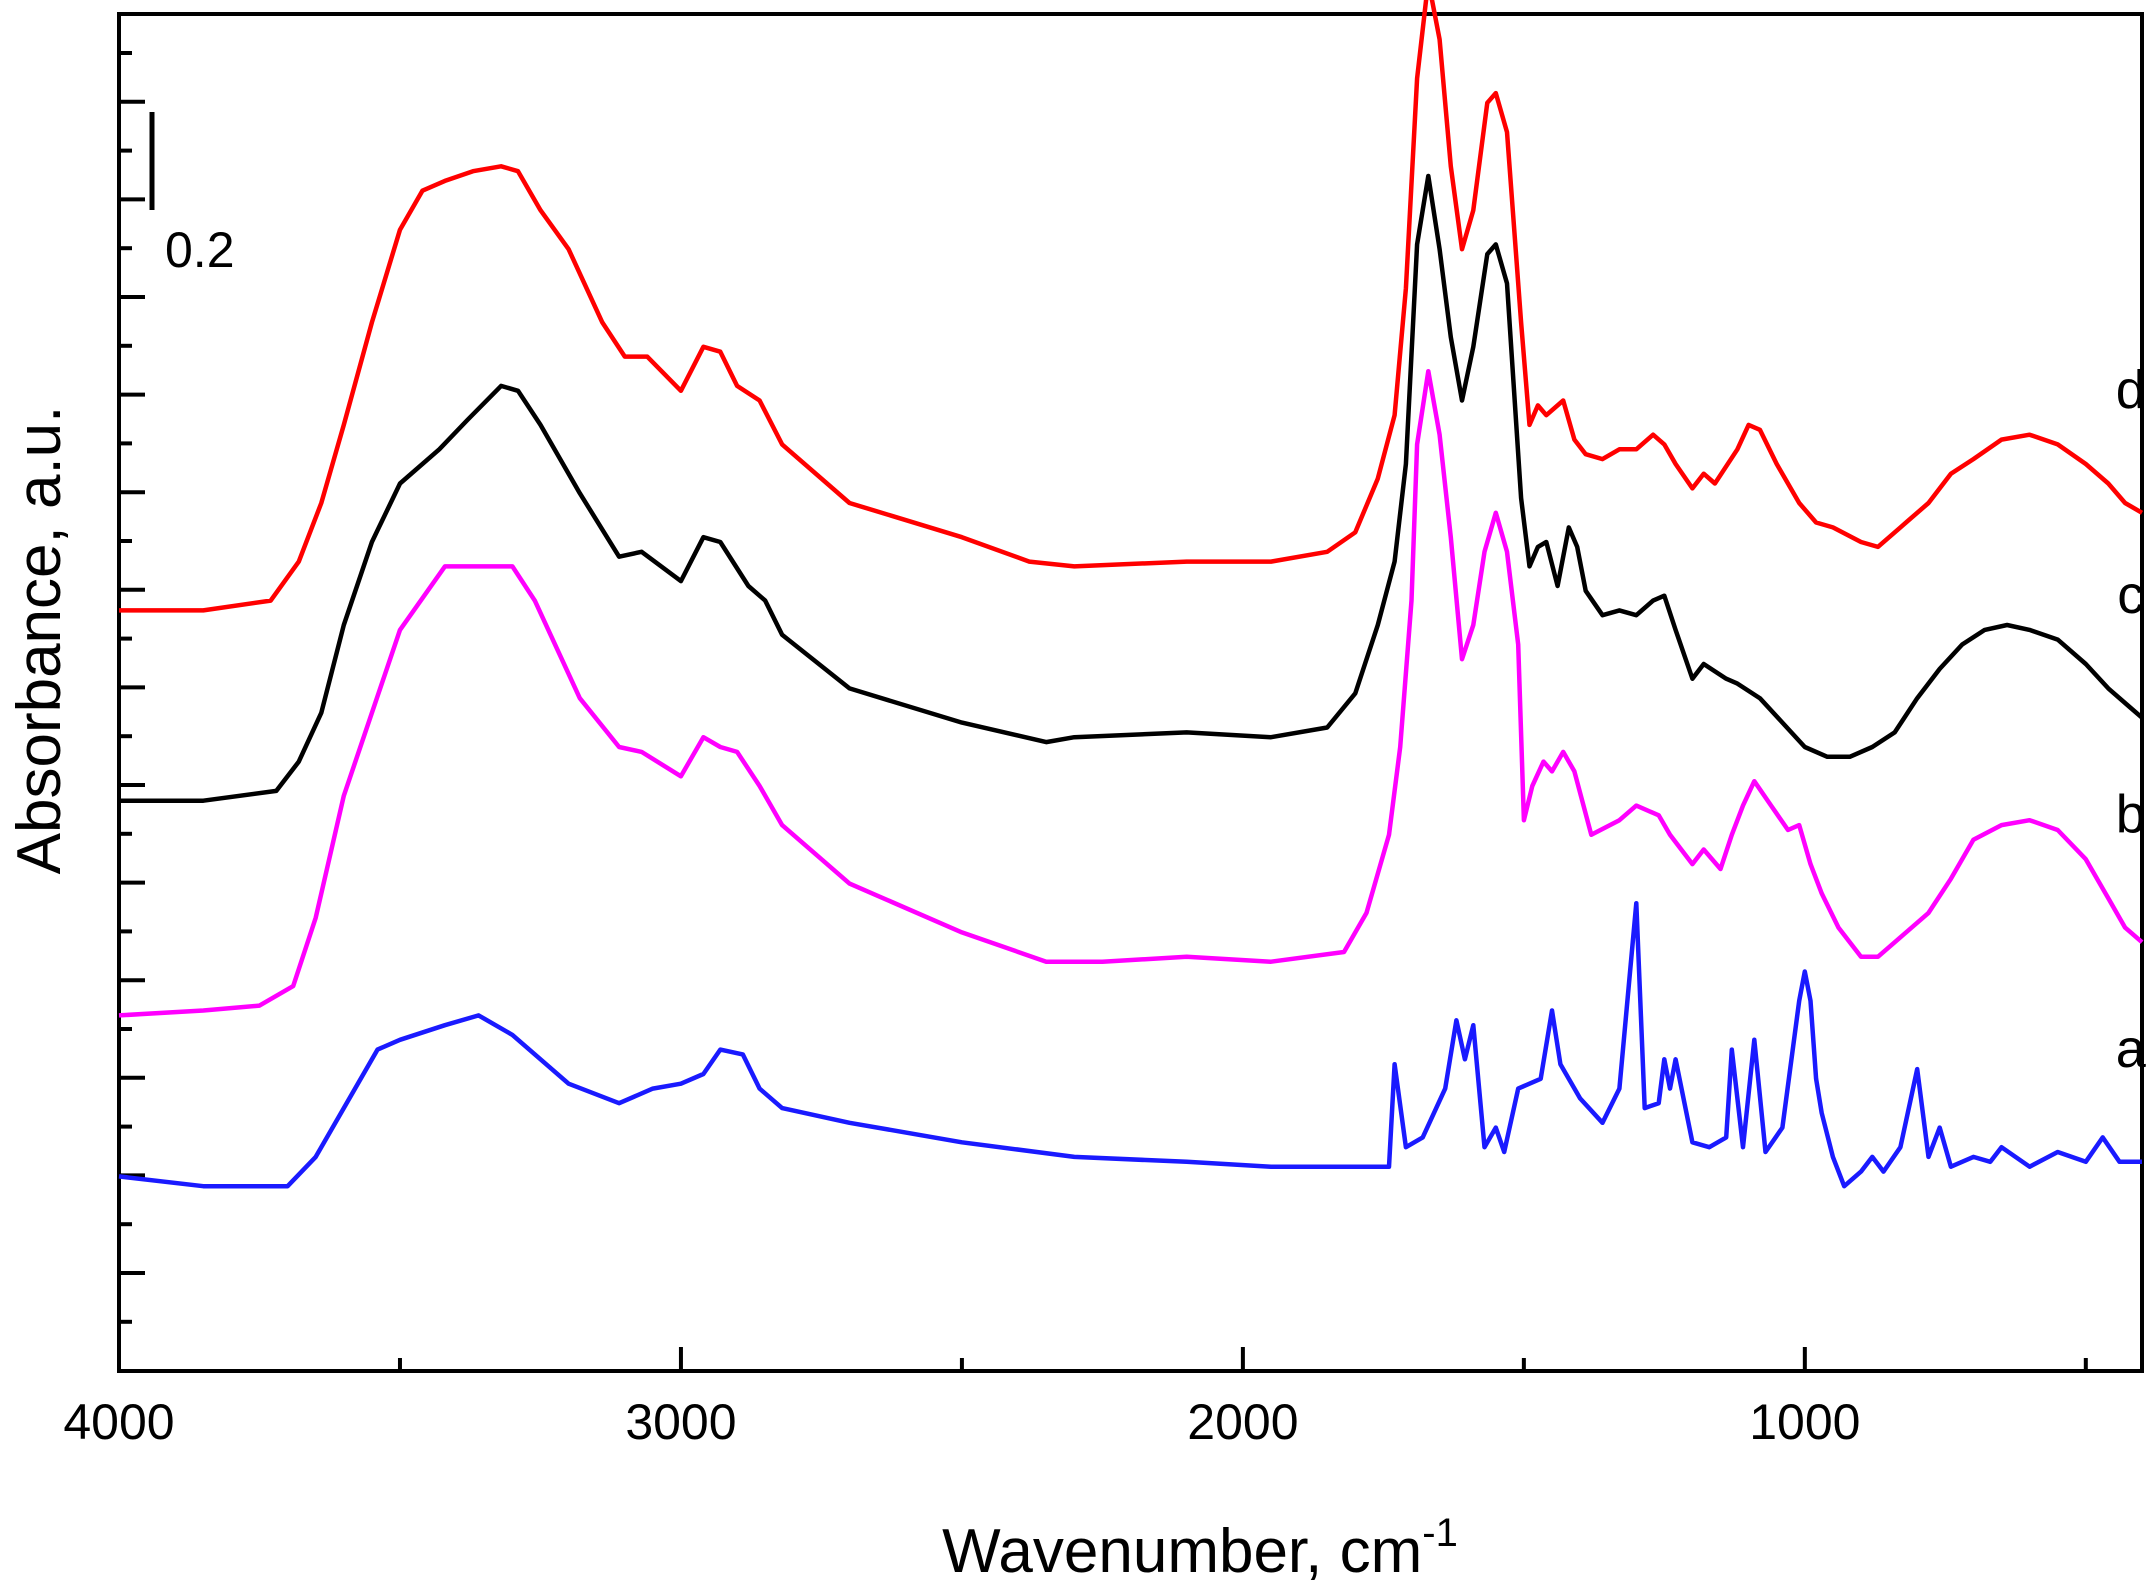  I want to click on x-tick-label: 1000, so click(1804, 1422).